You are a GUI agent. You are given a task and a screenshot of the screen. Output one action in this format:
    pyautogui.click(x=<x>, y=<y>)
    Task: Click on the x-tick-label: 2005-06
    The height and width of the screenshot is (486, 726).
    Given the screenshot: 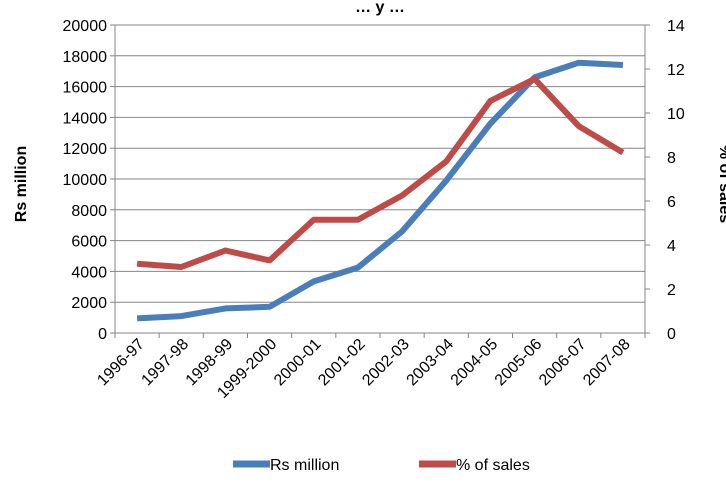 What is the action you would take?
    pyautogui.click(x=519, y=363)
    